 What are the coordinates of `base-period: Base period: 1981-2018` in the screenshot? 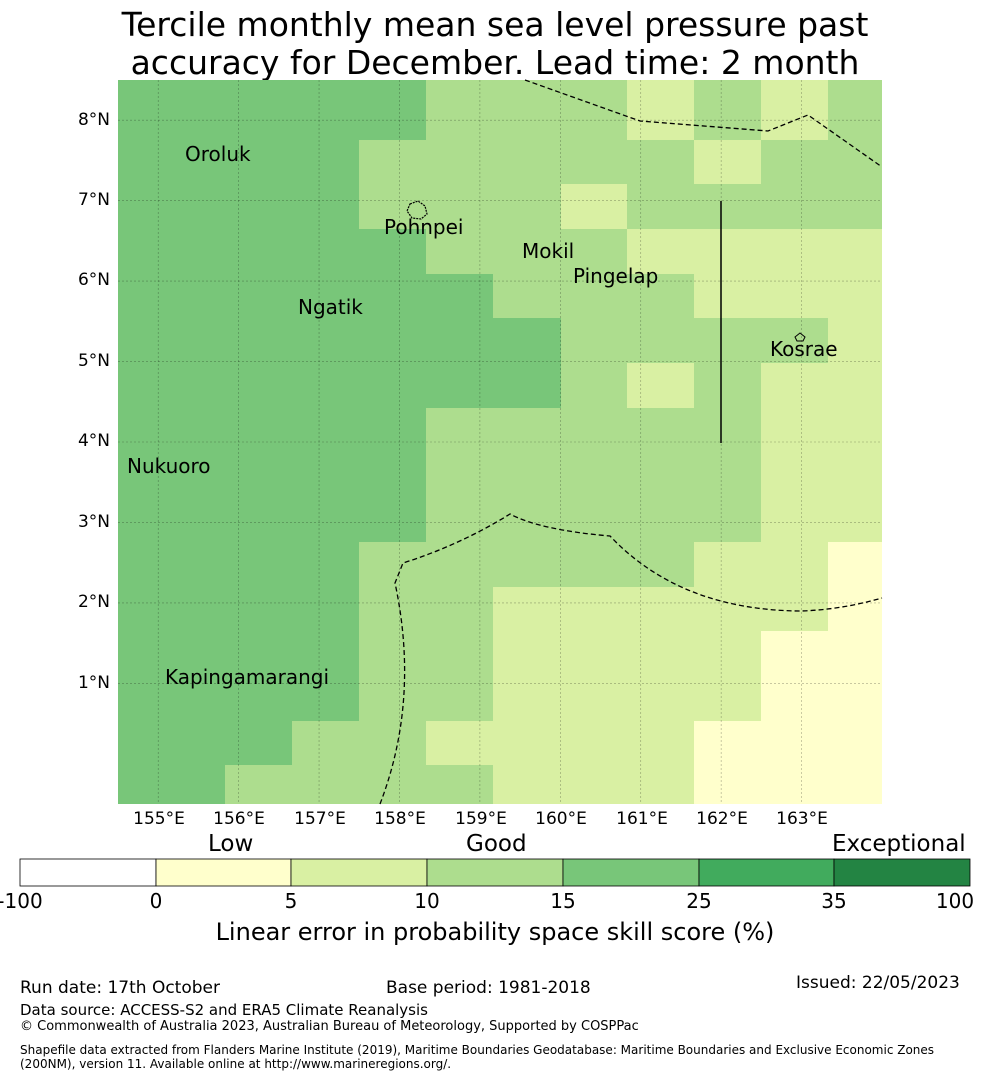 It's located at (488, 988).